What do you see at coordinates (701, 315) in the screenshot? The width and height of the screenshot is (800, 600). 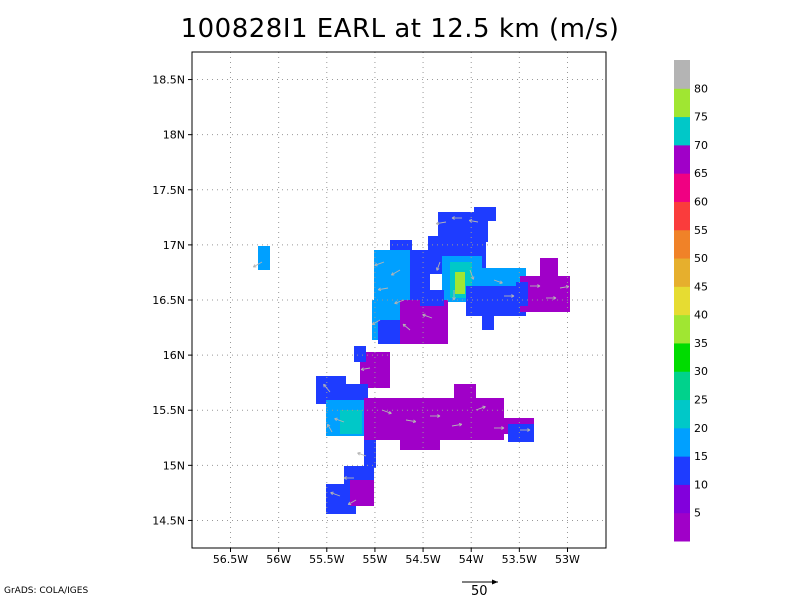 I see `colorbar-label: 40` at bounding box center [701, 315].